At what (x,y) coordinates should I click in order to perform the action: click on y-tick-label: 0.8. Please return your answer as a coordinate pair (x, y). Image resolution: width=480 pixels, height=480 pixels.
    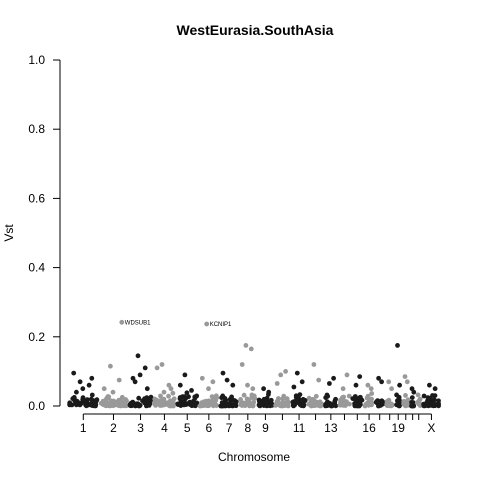
    Looking at the image, I should click on (36, 129).